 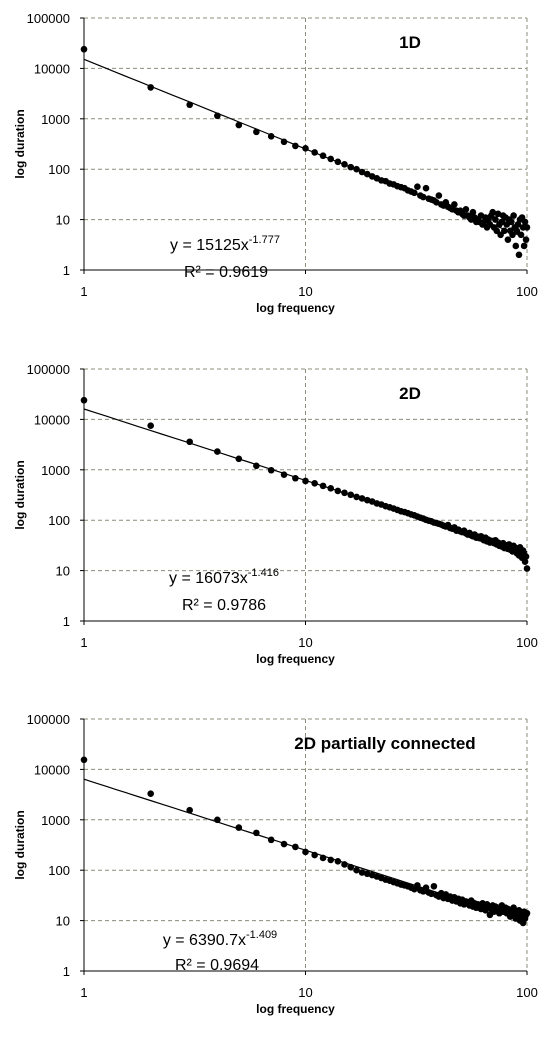 I want to click on trend-equation: y = 6390.7x-1.409, so click(x=220, y=939).